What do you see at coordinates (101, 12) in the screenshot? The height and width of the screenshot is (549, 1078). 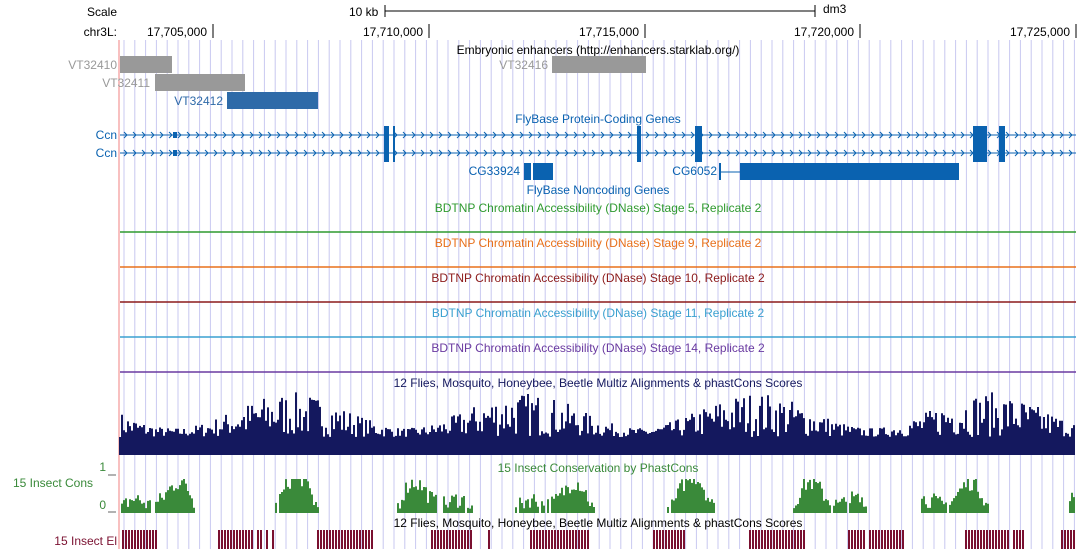 I see `scale-label: Scale` at bounding box center [101, 12].